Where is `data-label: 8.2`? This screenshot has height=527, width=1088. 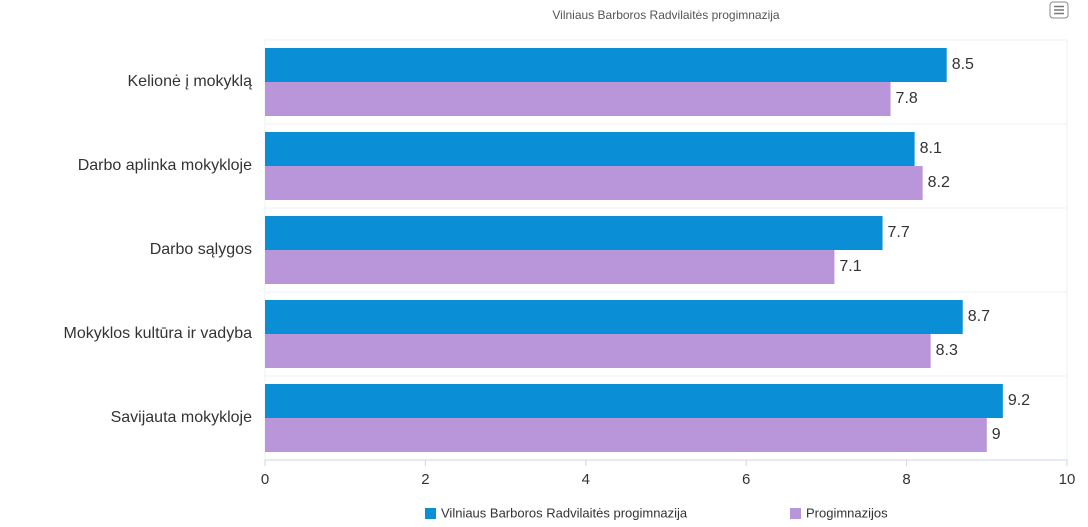
data-label: 8.2 is located at coordinates (939, 182).